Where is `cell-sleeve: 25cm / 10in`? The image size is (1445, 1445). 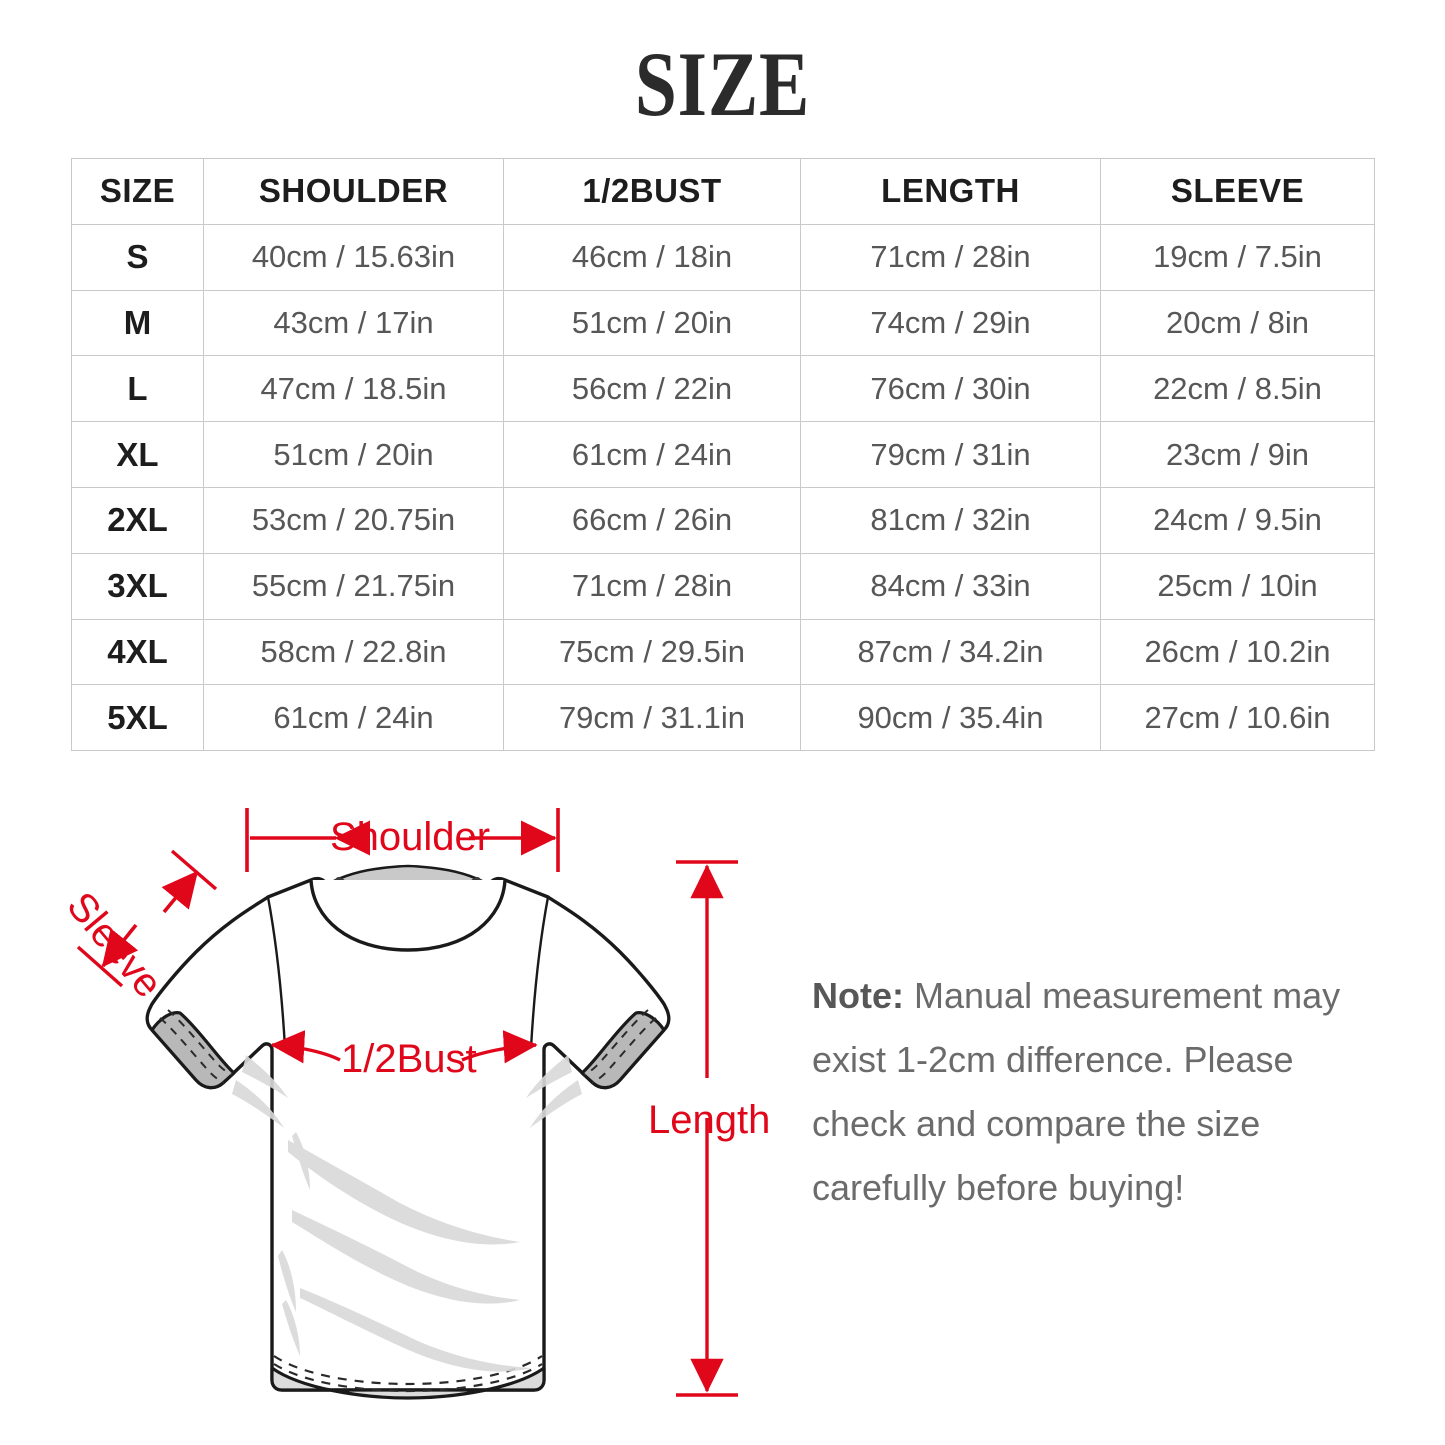
cell-sleeve: 25cm / 10in is located at coordinates (1237, 586).